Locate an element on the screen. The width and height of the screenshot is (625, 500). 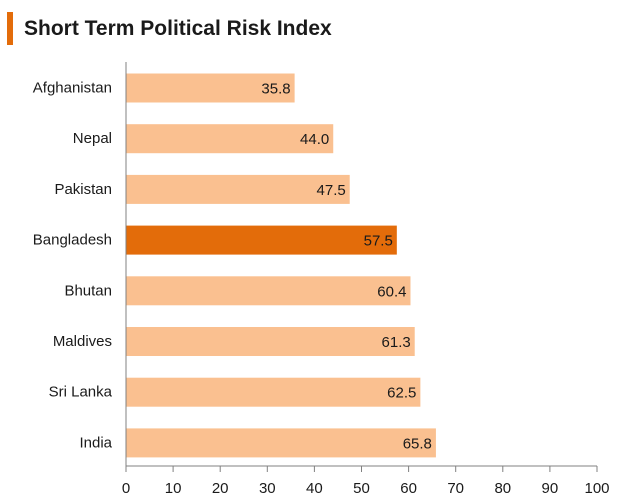
data-label-pakistan: 47.5 is located at coordinates (331, 190).